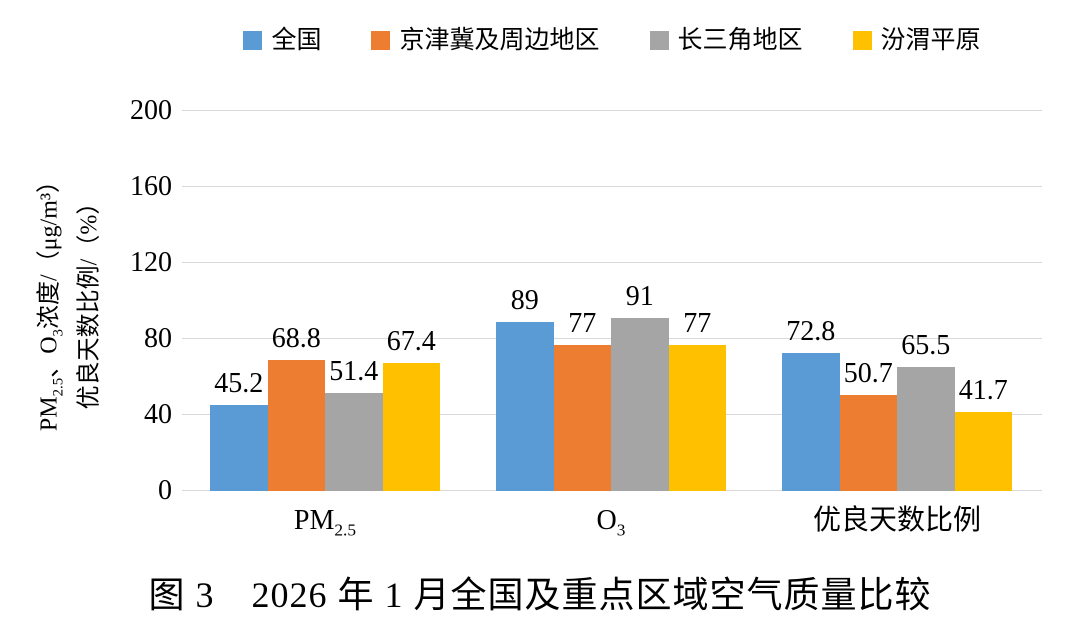 The image size is (1080, 631). What do you see at coordinates (983, 433) in the screenshot?
I see `bar: 41.7` at bounding box center [983, 433].